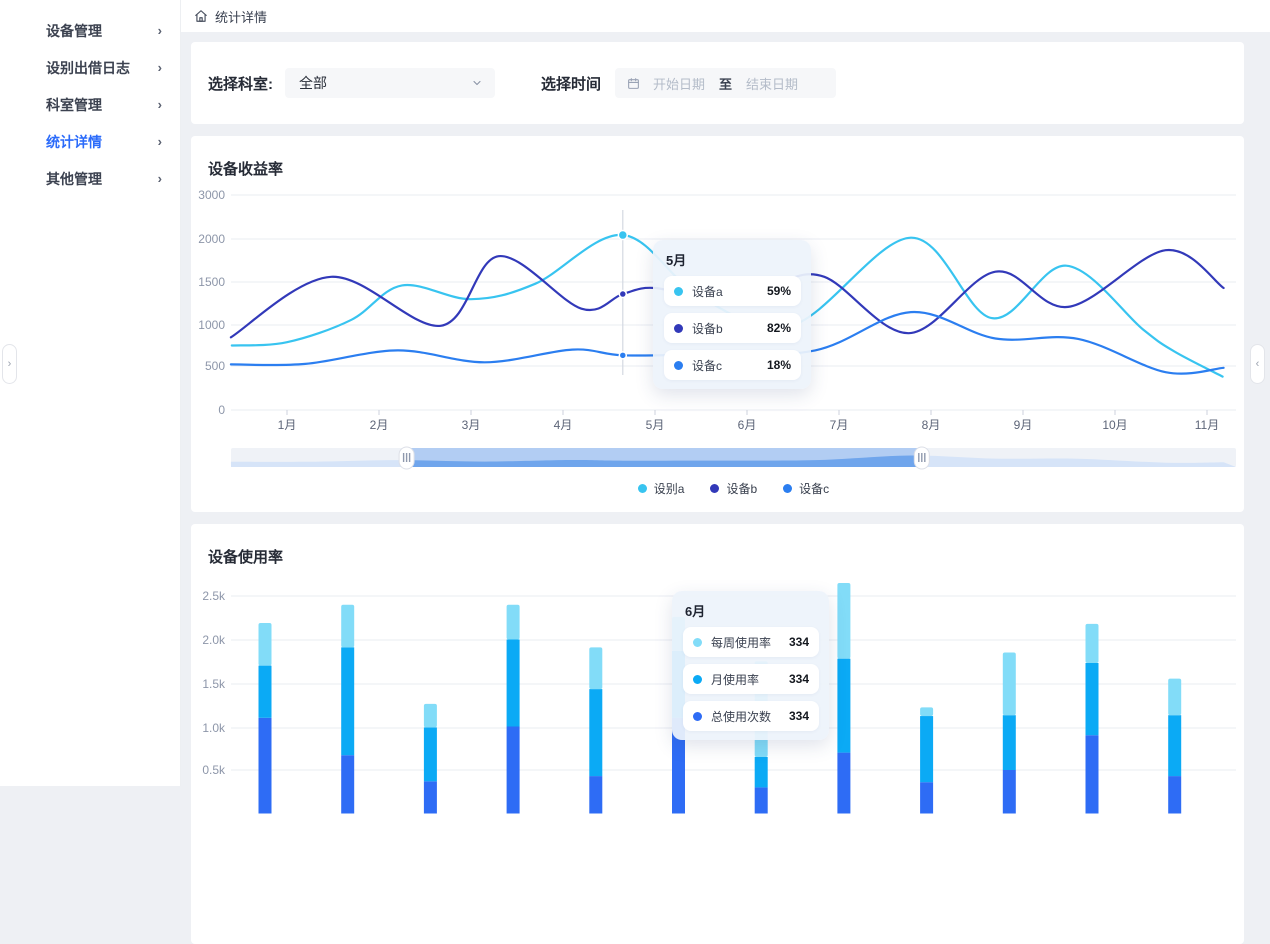 This screenshot has height=944, width=1270. Describe the element at coordinates (778, 291) in the screenshot. I see `tooltip-value: 59%` at that location.